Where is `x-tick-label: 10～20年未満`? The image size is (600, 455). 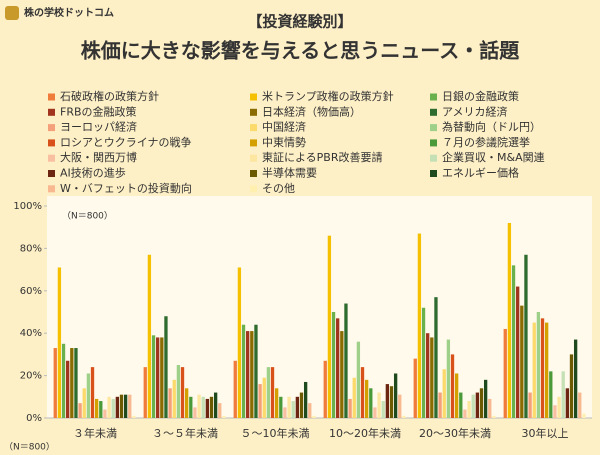
x-tick-label: 10～20年未満 is located at coordinates (365, 433).